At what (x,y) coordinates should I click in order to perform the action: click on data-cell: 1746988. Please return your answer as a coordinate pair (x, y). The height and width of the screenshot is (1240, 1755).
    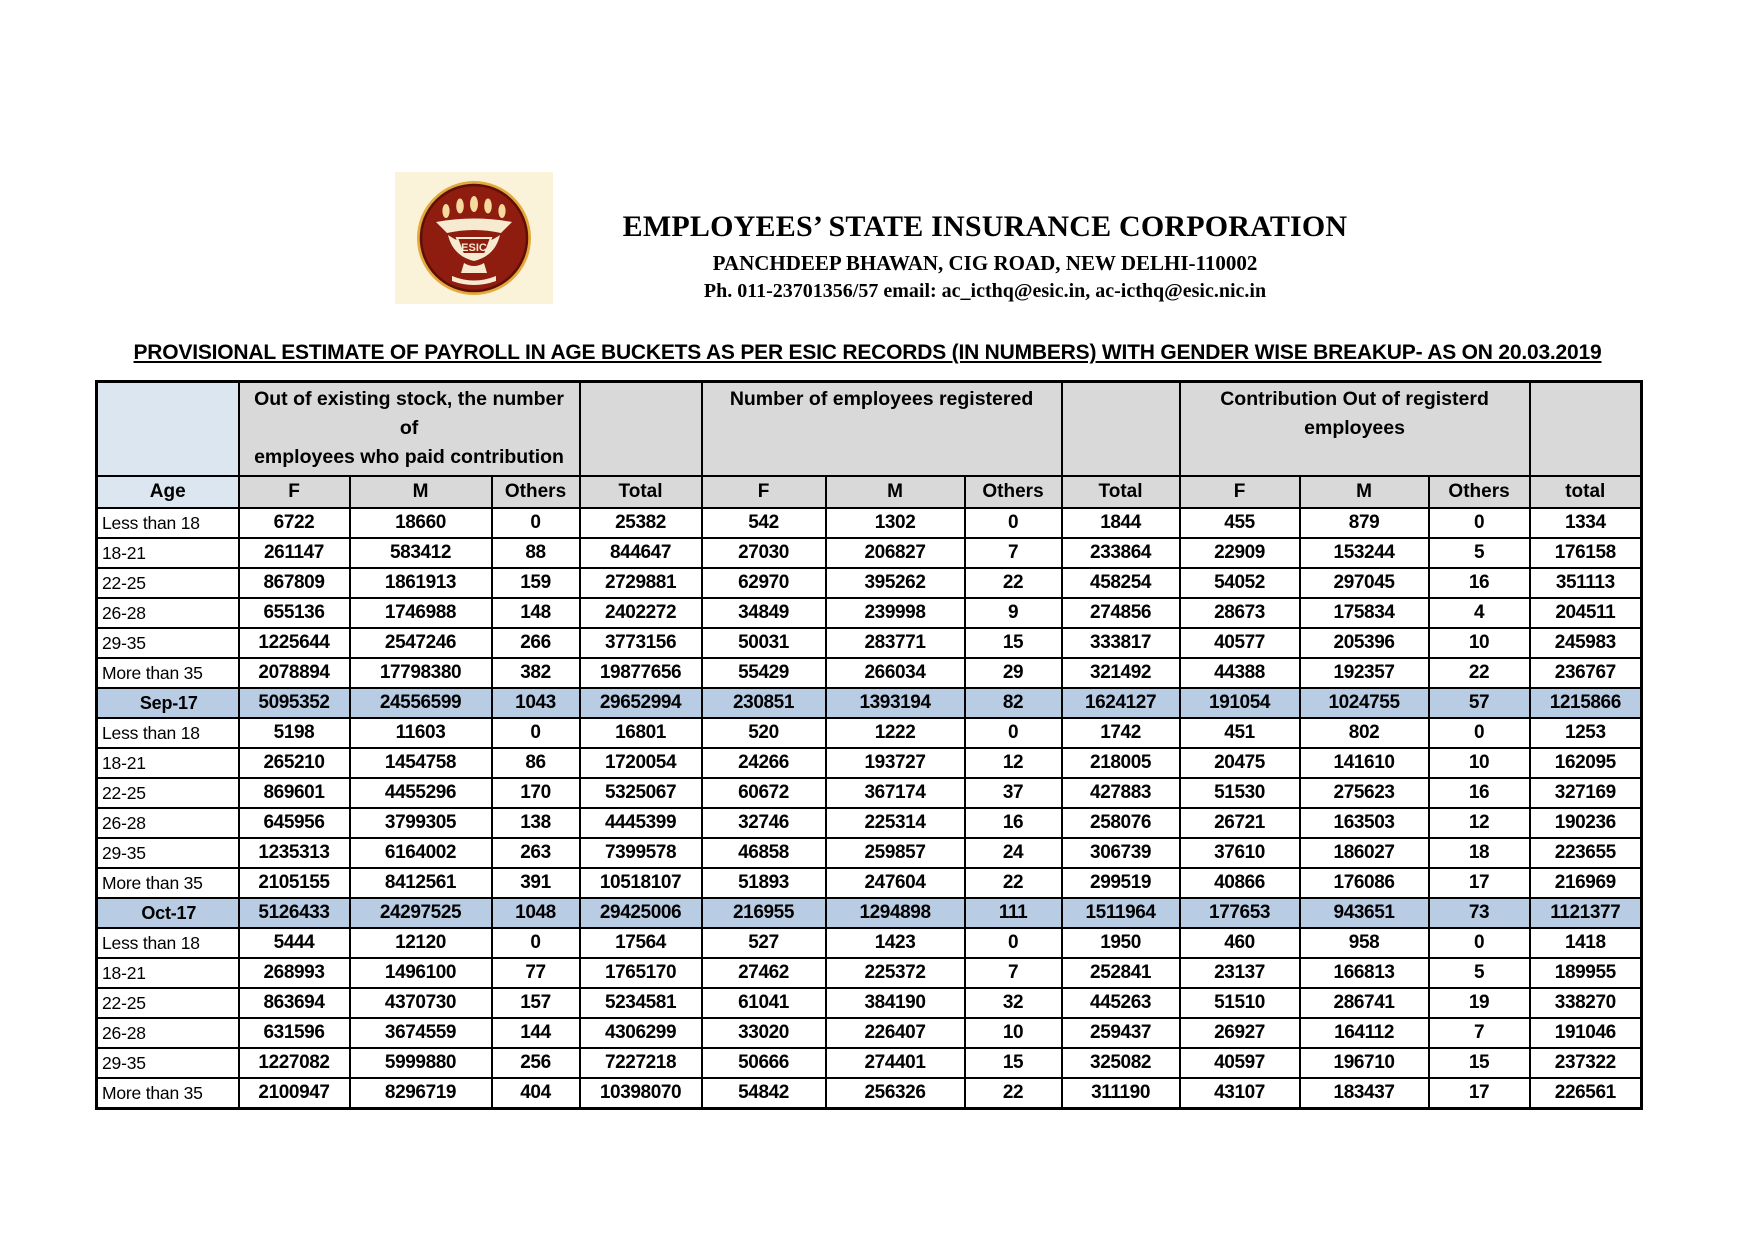
    Looking at the image, I should click on (420, 613).